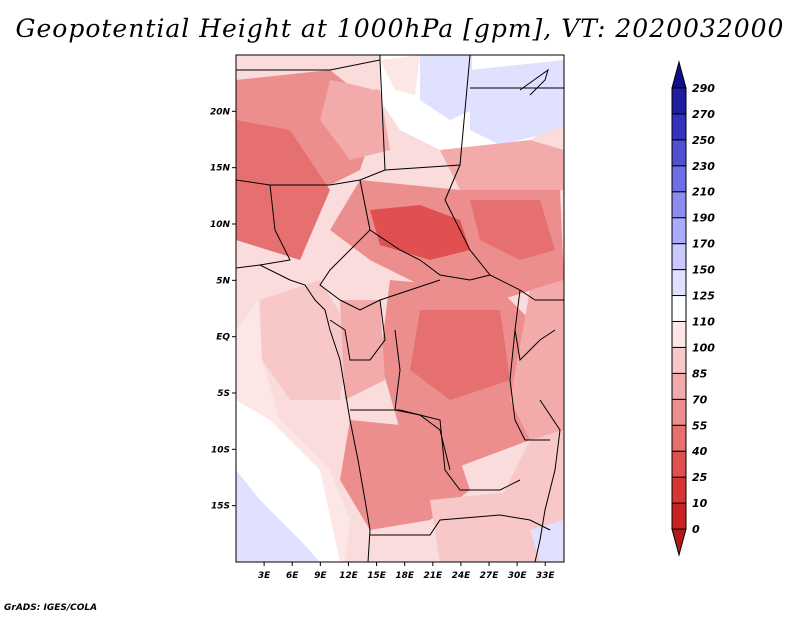 The height and width of the screenshot is (618, 800). I want to click on lon-tick-label: 3E, so click(264, 576).